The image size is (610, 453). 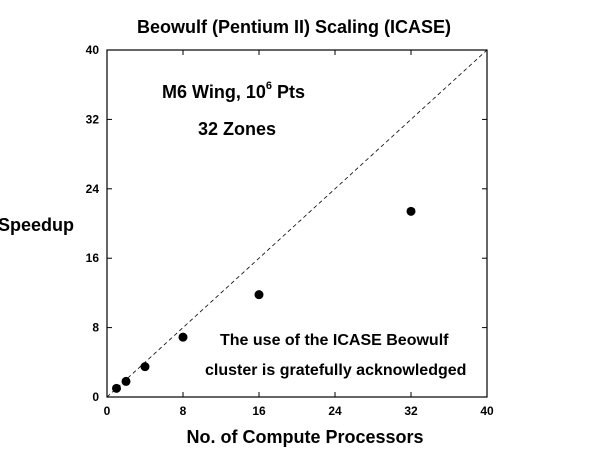 I want to click on x-axis-label: No. of Compute Processors, so click(x=304, y=437).